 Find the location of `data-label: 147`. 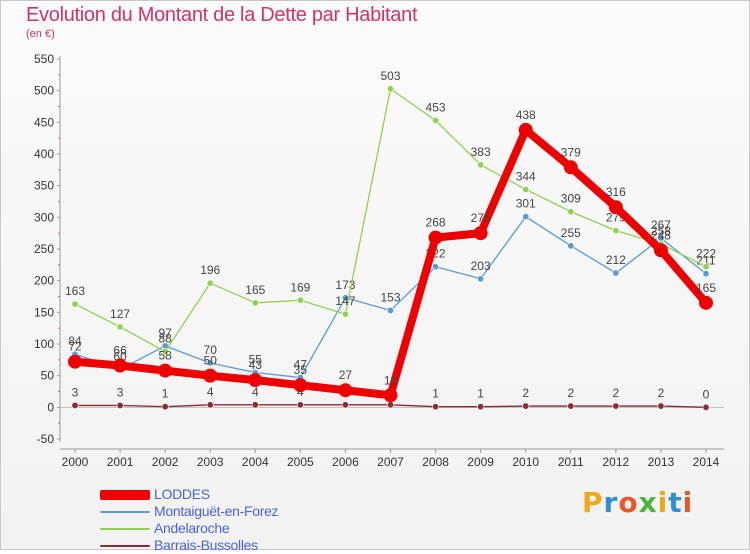

data-label: 147 is located at coordinates (345, 301).